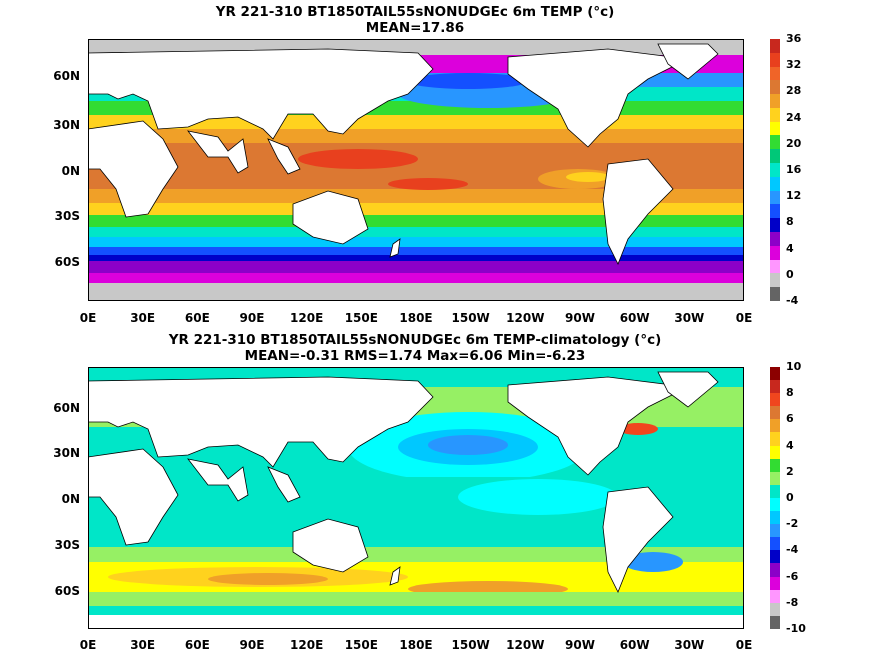 Image resolution: width=875 pixels, height=656 pixels. I want to click on panel2-xlabel-0: 0E, so click(88, 645).